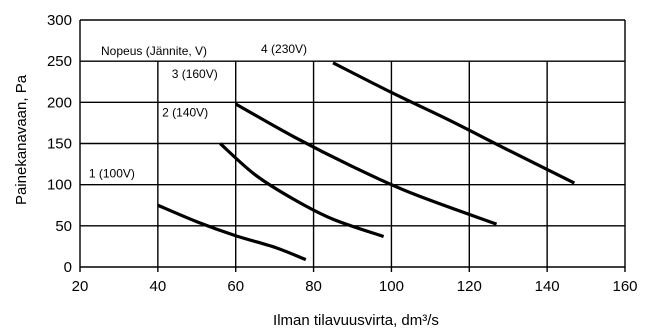 This screenshot has width=652, height=335. Describe the element at coordinates (391, 286) in the screenshot. I see `x-tick-label: 100` at that location.